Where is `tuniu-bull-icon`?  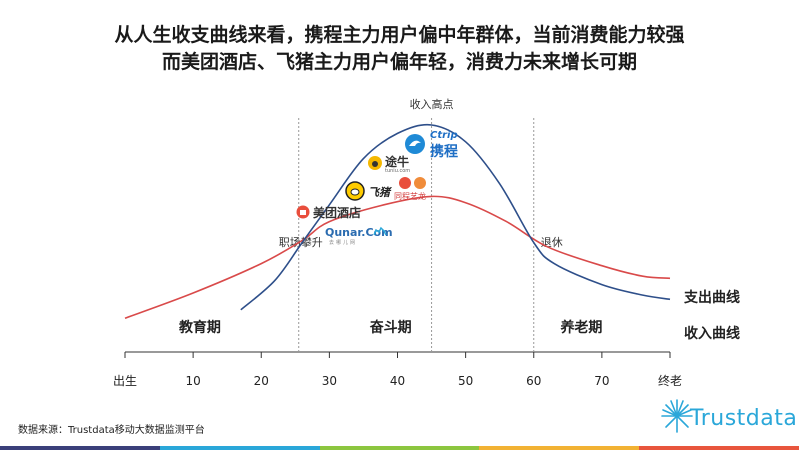
tuniu-bull-icon is located at coordinates (375, 163).